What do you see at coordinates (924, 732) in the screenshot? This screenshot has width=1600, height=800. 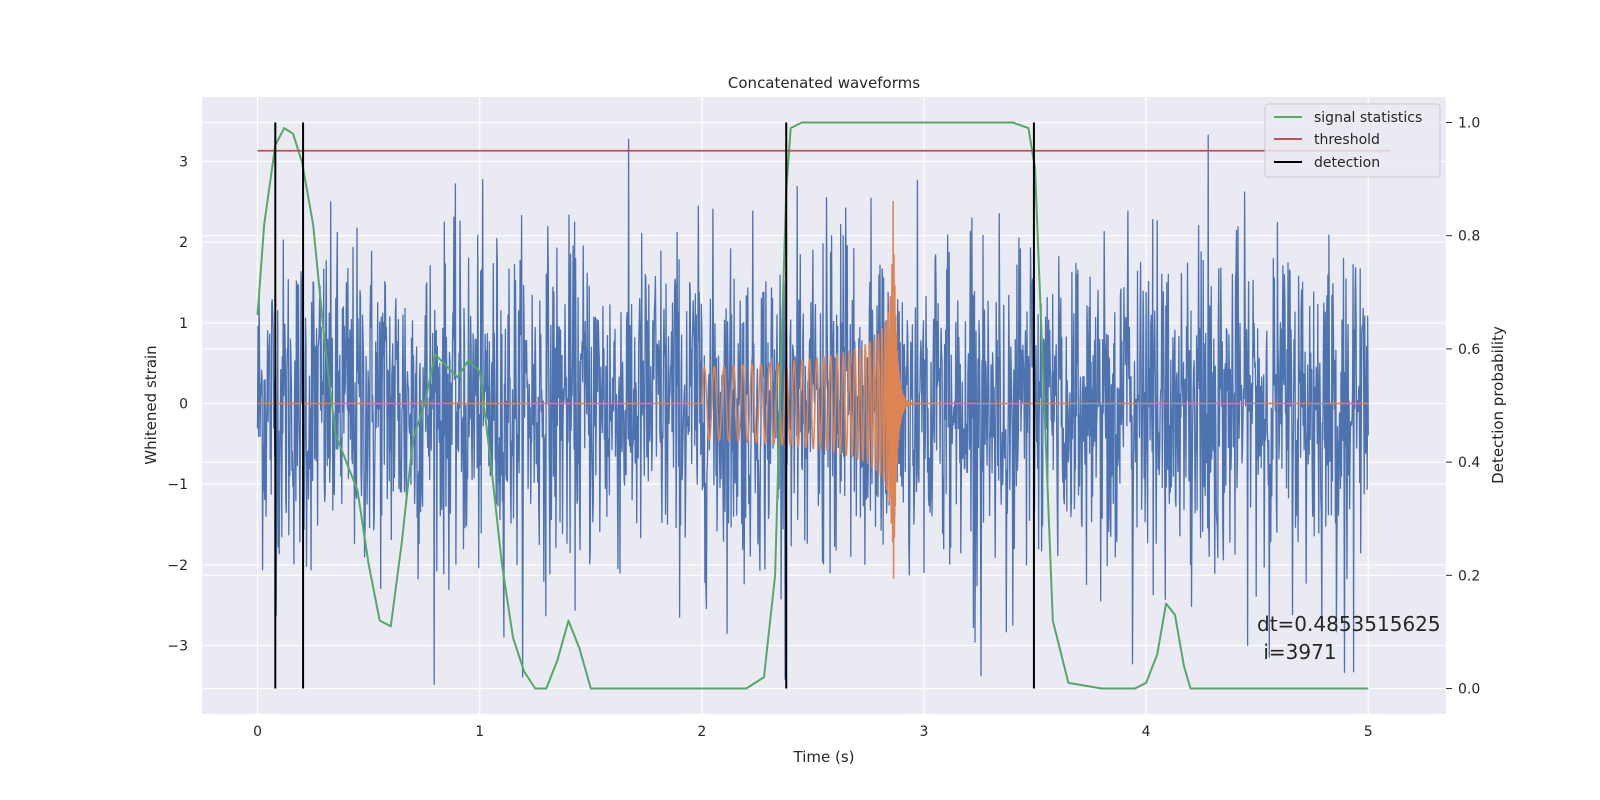 I see `x-tick-label: 3` at bounding box center [924, 732].